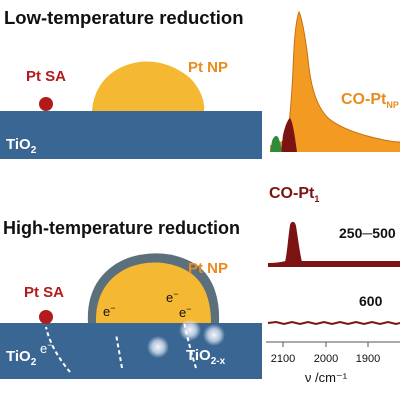  What do you see at coordinates (46, 104) in the screenshot?
I see `top-pt-single-atom` at bounding box center [46, 104].